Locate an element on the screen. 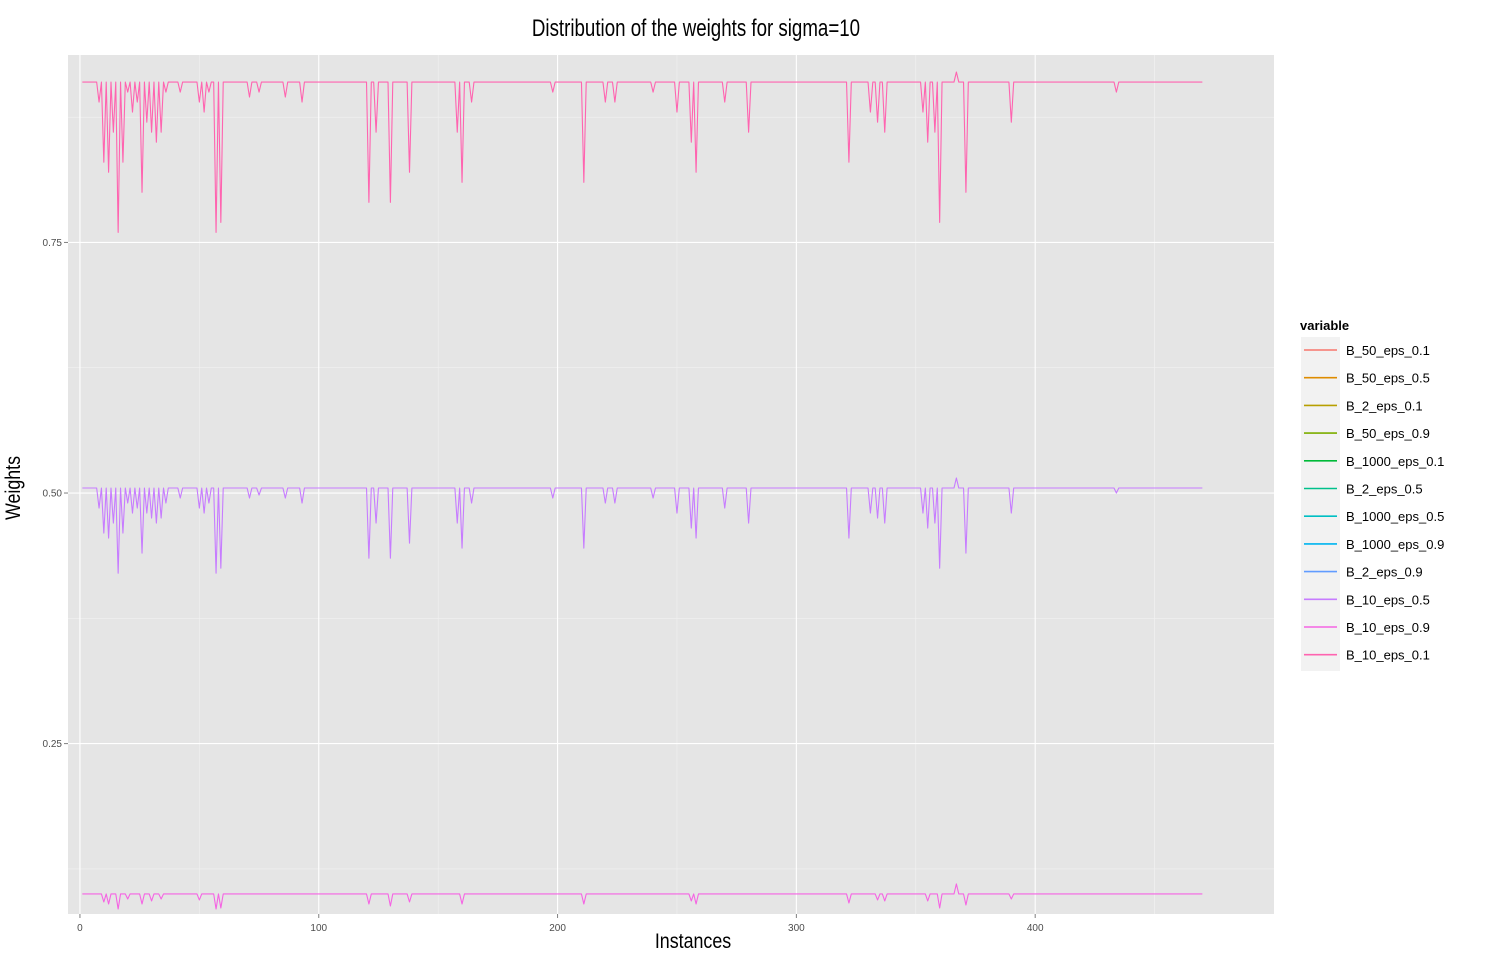  legend-label: B_1000_eps_0.5 is located at coordinates (1395, 516).